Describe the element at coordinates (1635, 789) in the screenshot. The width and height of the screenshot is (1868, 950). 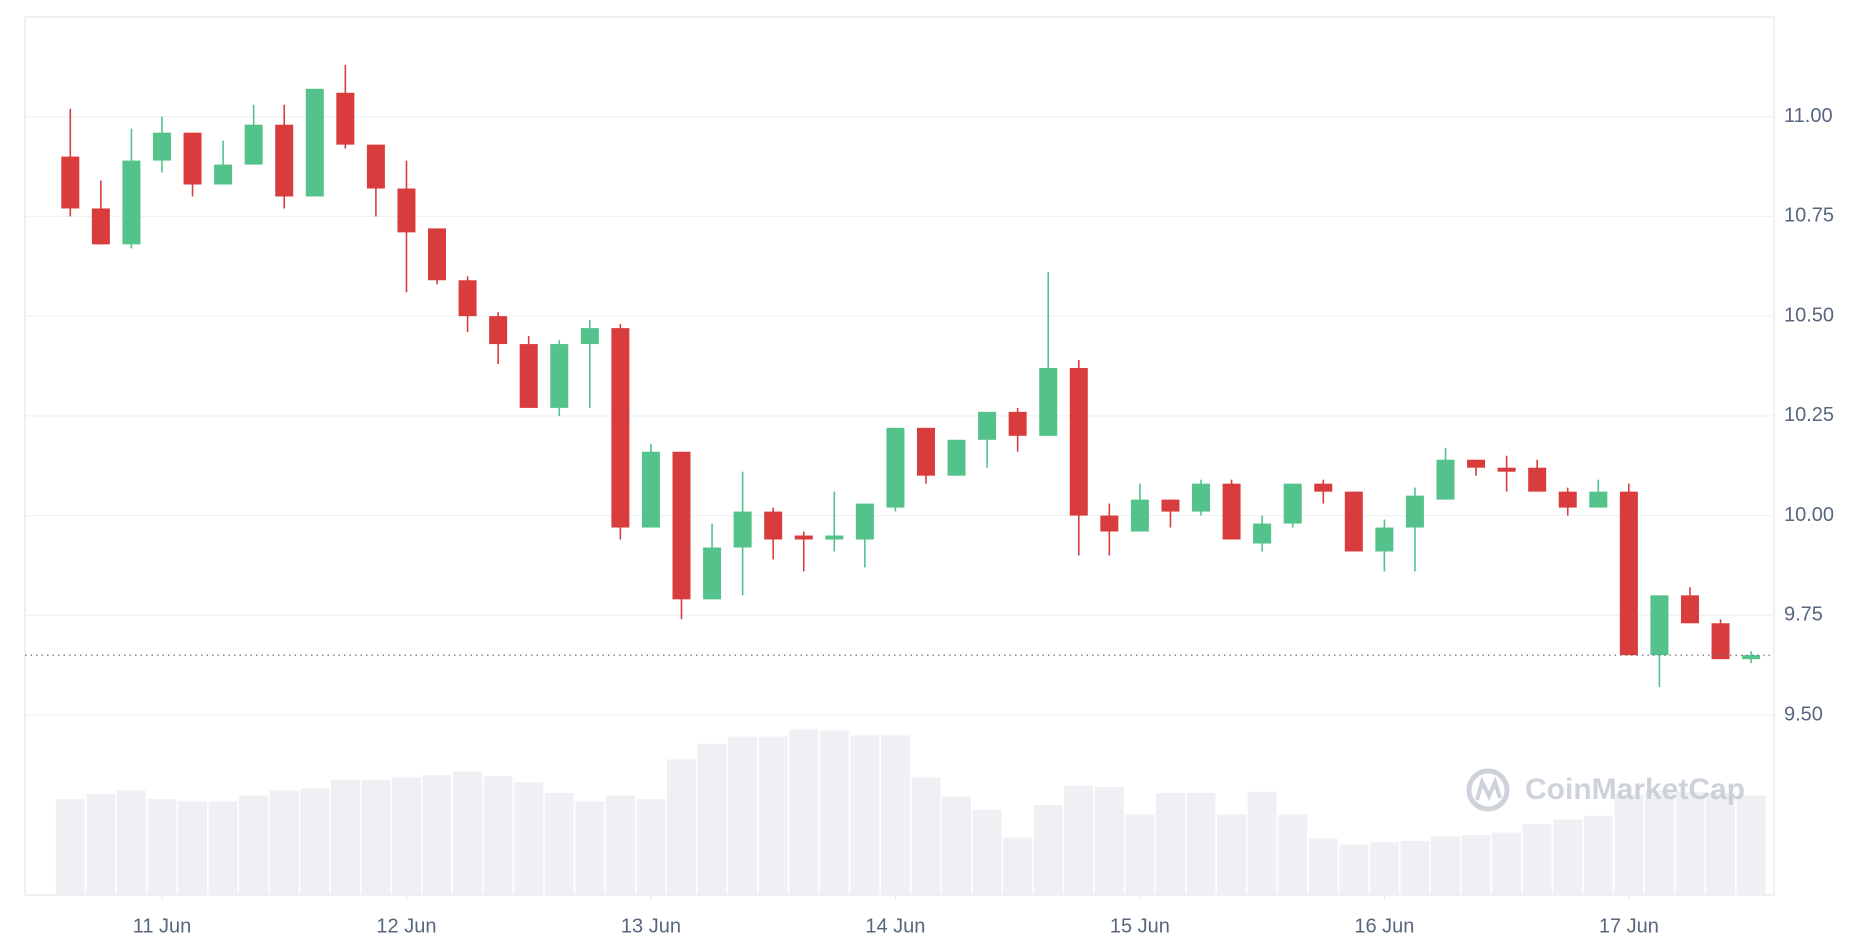
I see `watermark-text: CoinMarketCap` at that location.